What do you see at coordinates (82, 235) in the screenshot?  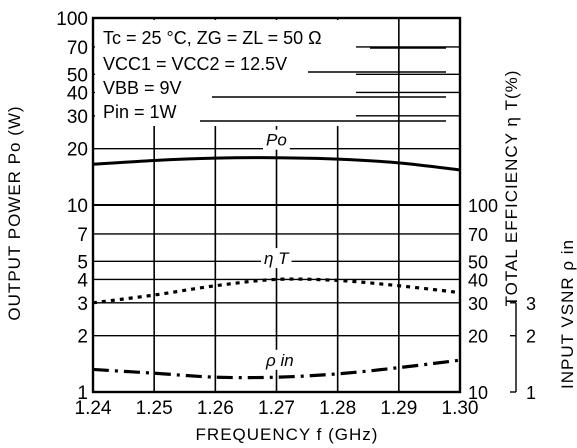 I see `left-y-tick-label: 7` at bounding box center [82, 235].